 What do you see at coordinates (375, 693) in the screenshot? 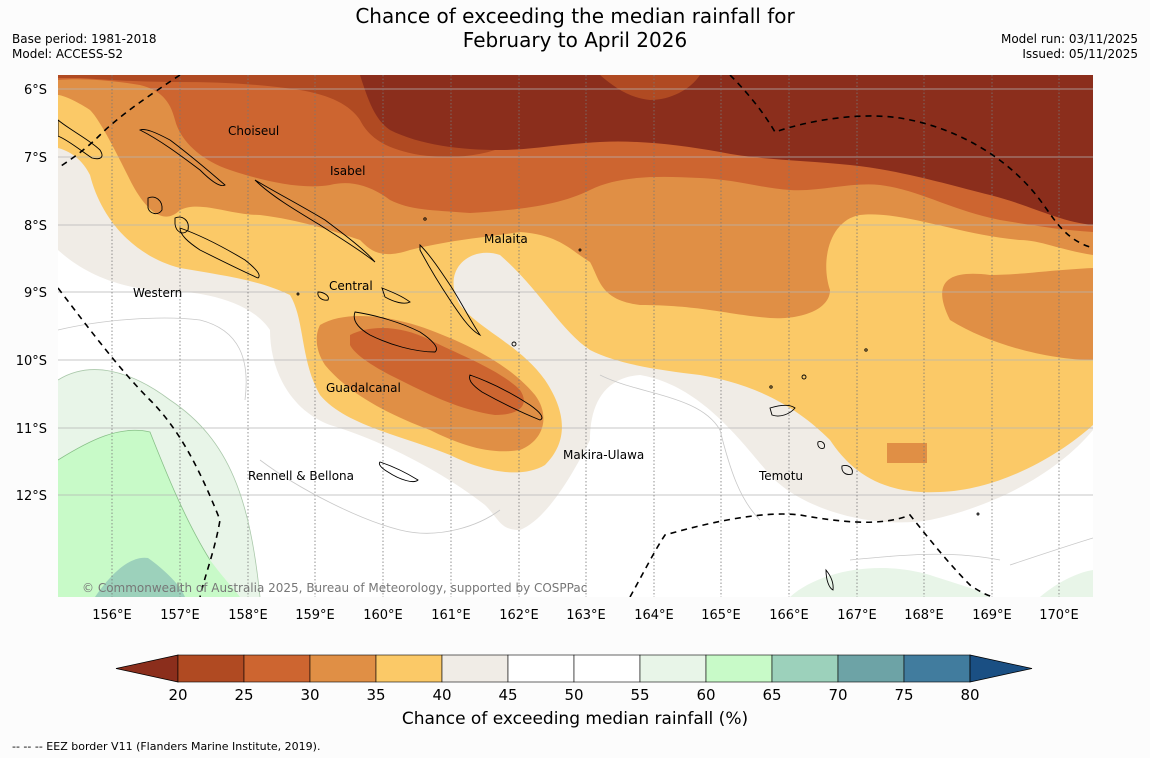
I see `colorbar-tick-label: 35` at bounding box center [375, 693].